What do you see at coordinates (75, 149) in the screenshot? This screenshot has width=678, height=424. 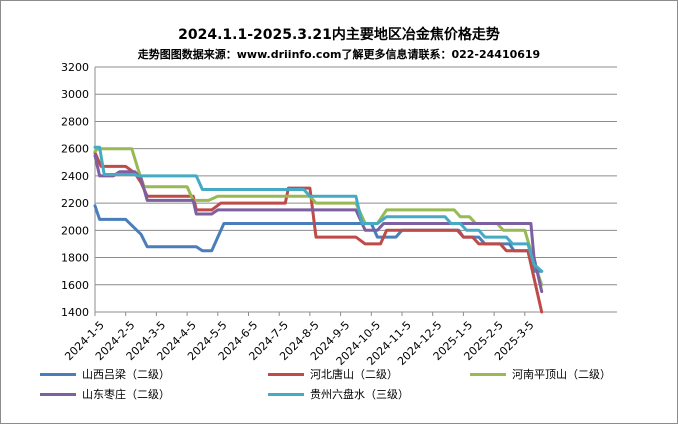 I see `y-tick-label: 2600` at bounding box center [75, 149].